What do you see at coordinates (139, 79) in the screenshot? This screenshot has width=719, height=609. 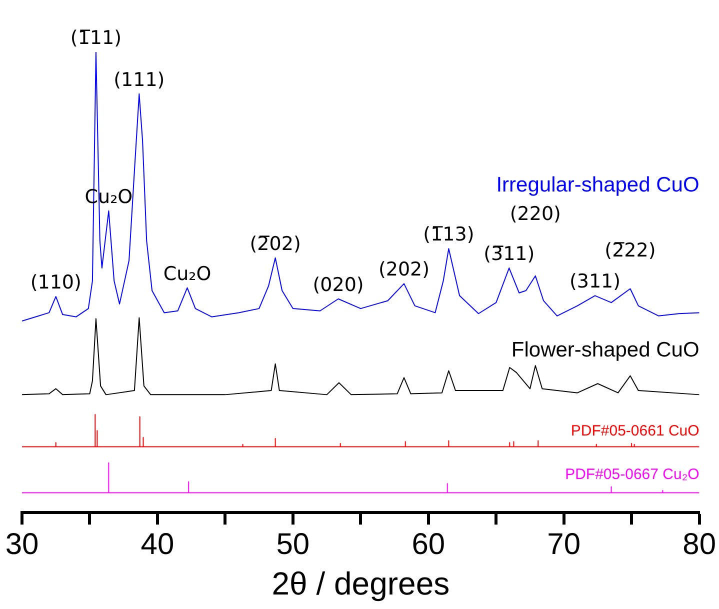 I see `annotation: (111)` at bounding box center [139, 79].